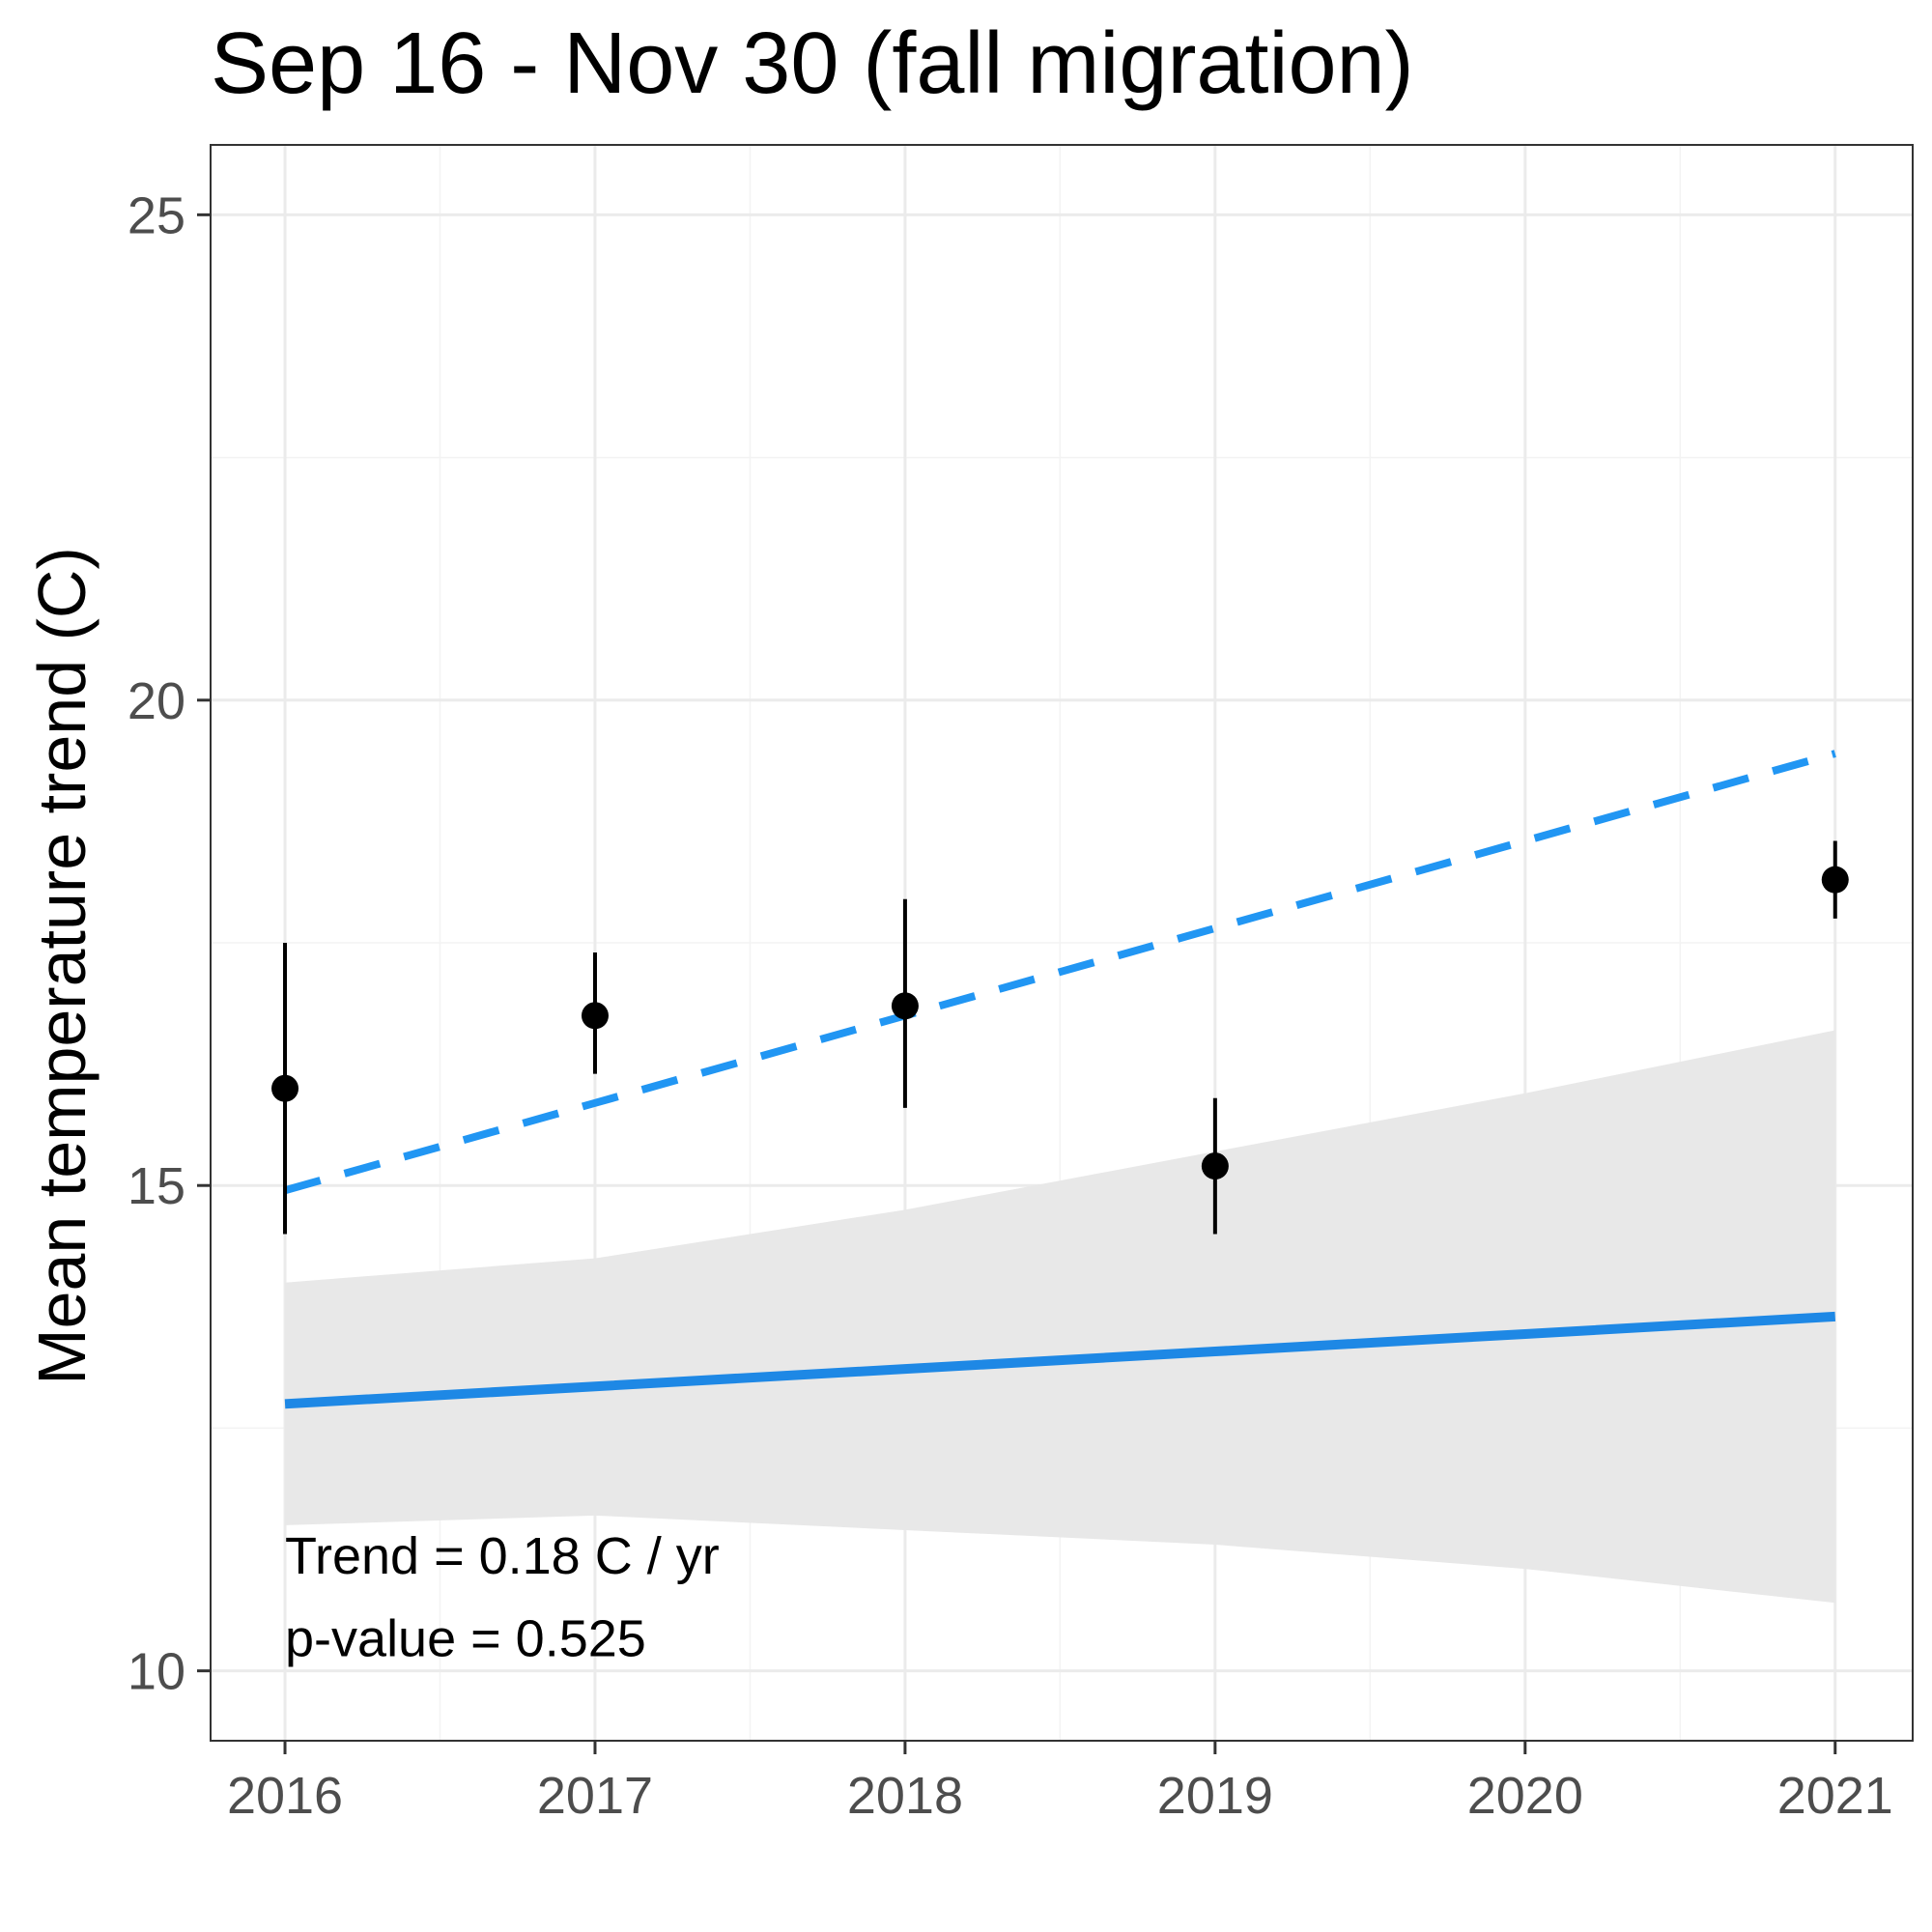 This screenshot has width=1932, height=1932. What do you see at coordinates (905, 1796) in the screenshot?
I see `x-tick-label: 2018` at bounding box center [905, 1796].